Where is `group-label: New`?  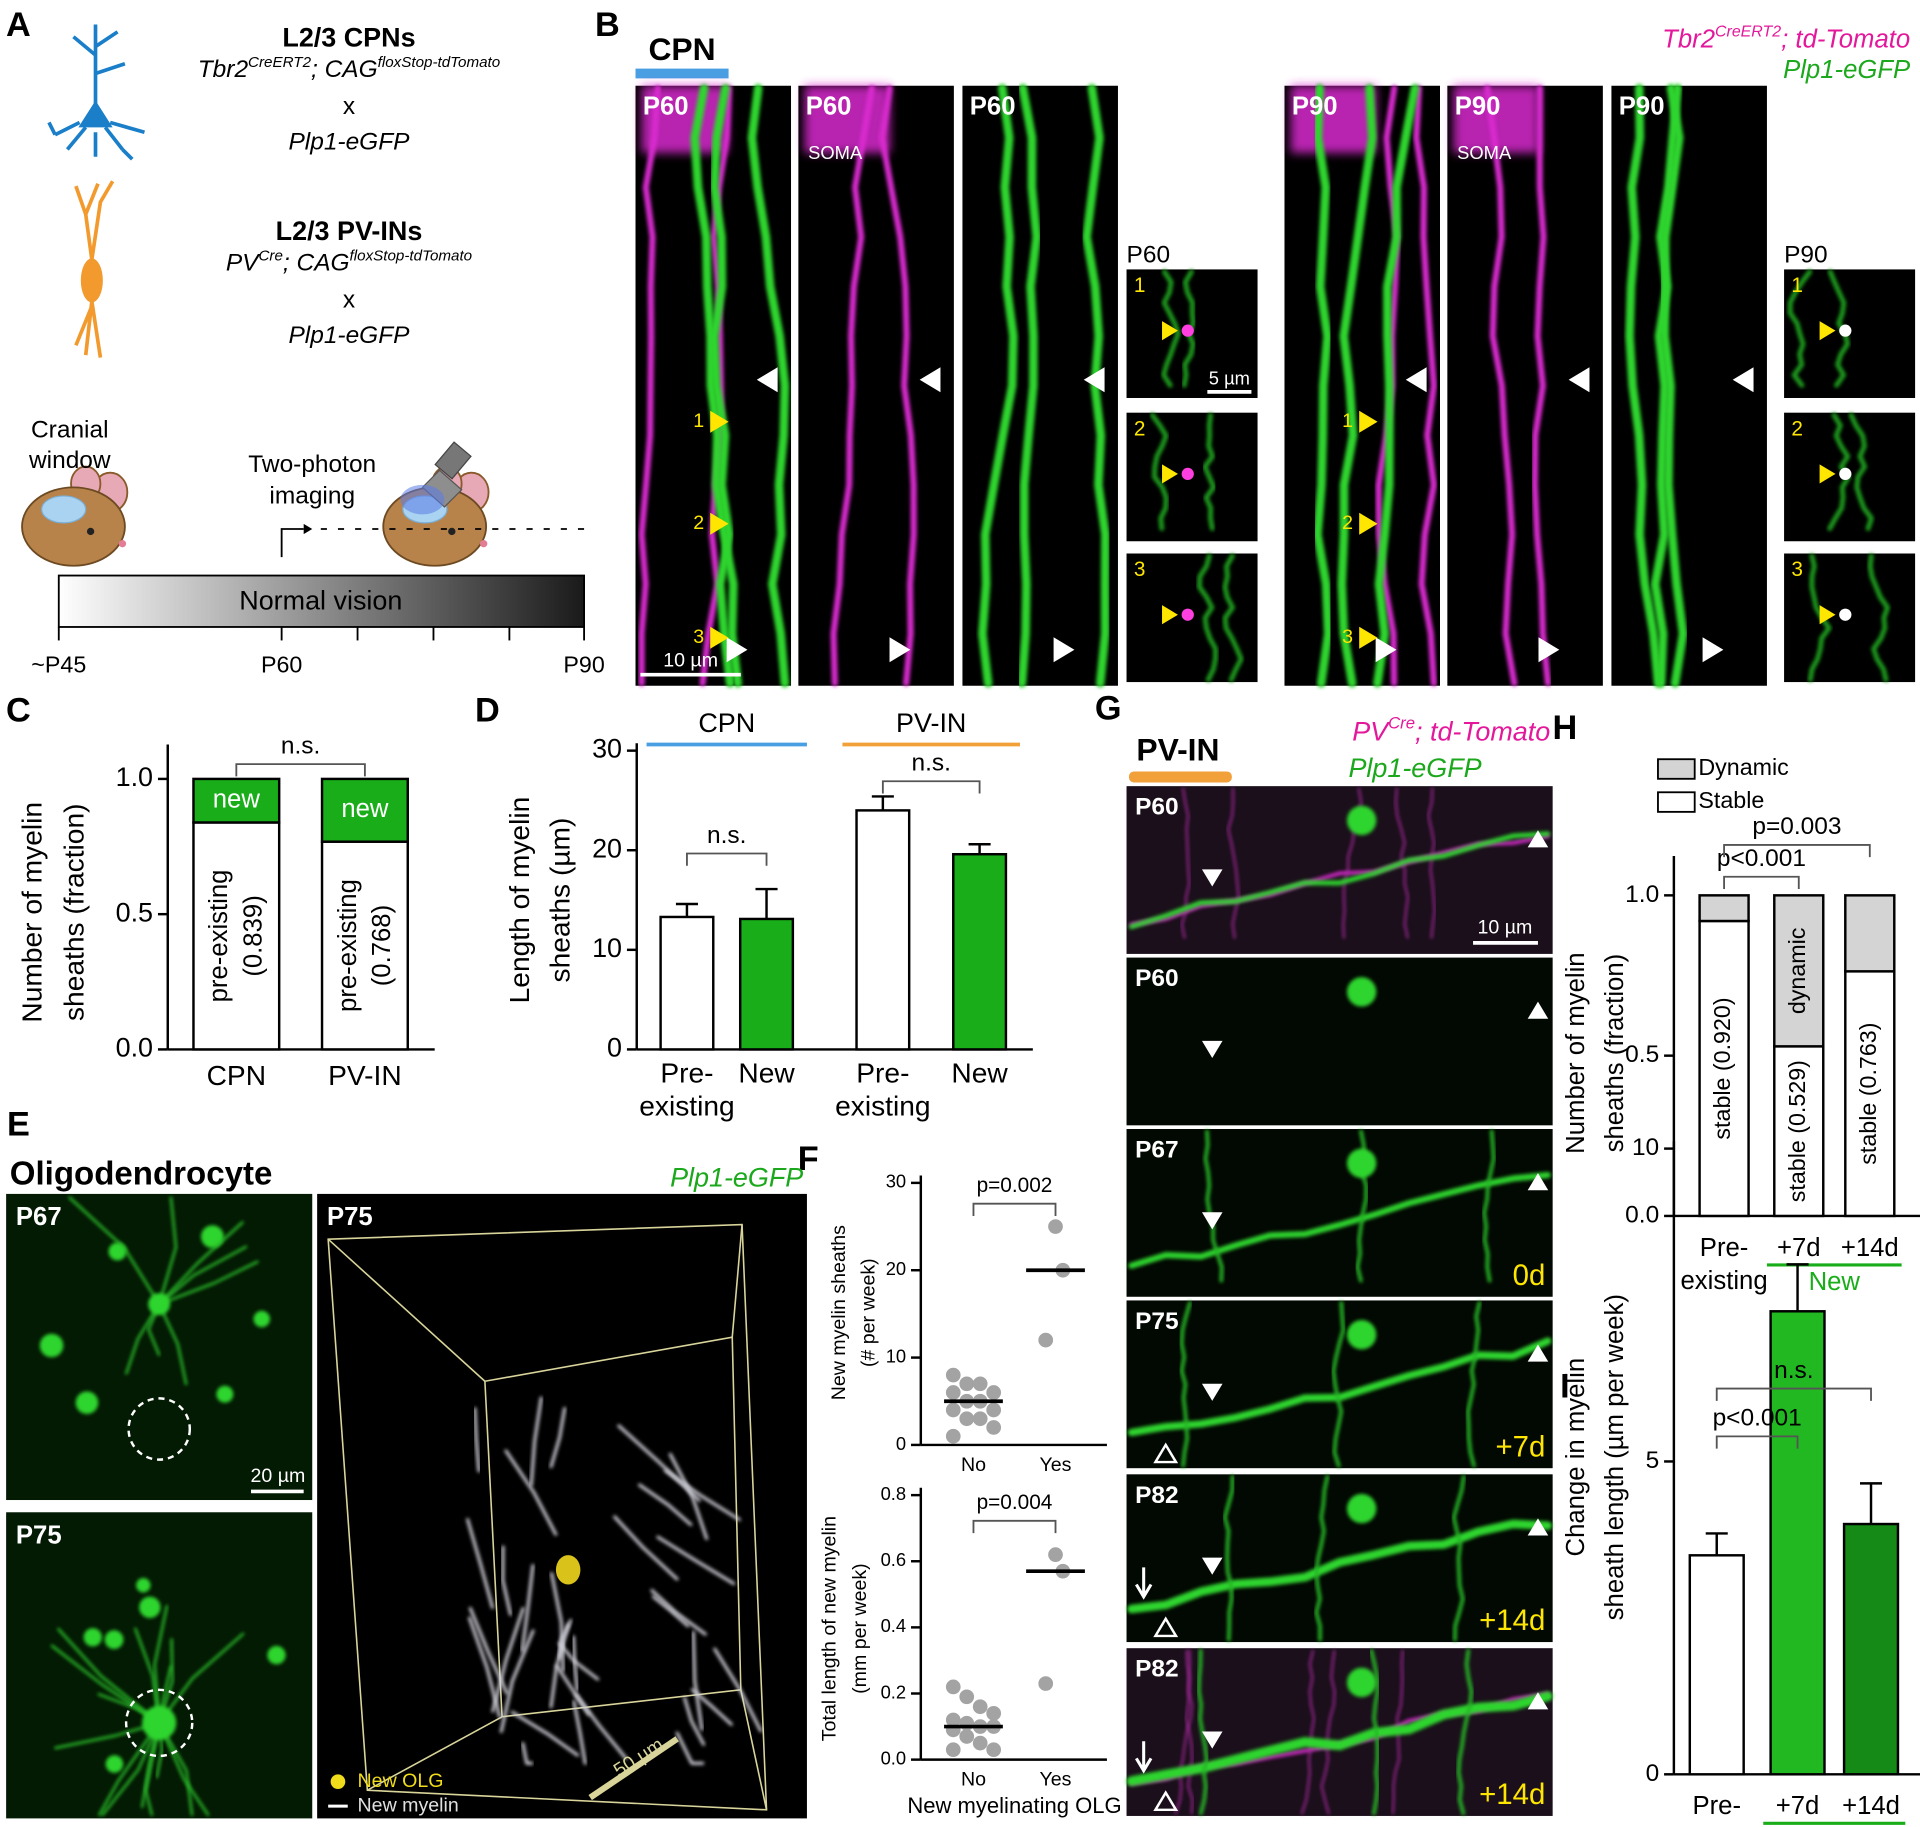 group-label: New is located at coordinates (1835, 1282).